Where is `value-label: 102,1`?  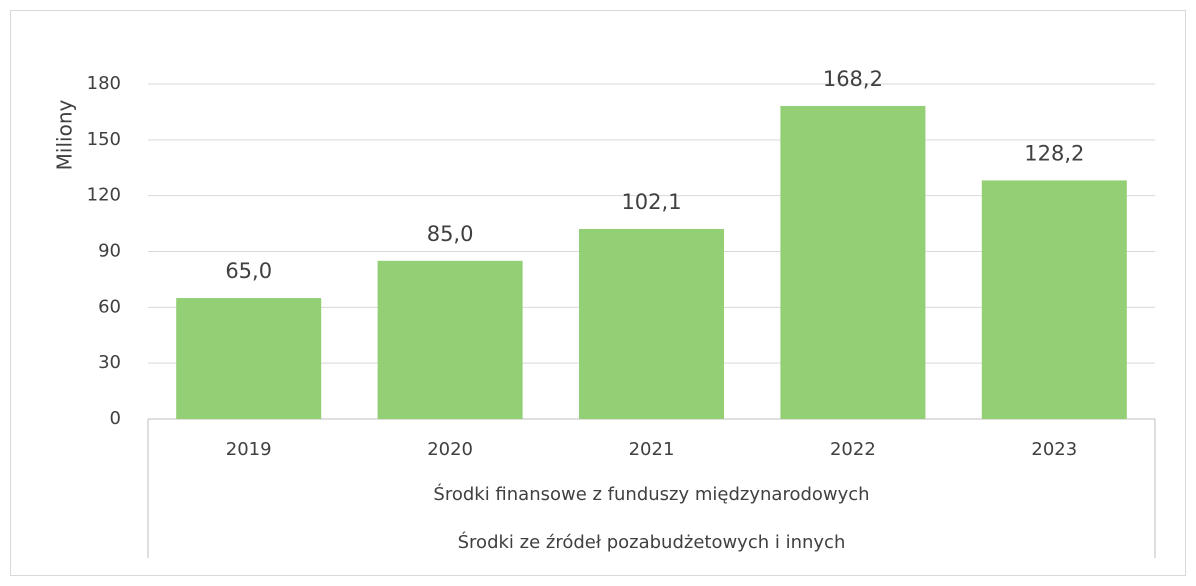 value-label: 102,1 is located at coordinates (651, 202).